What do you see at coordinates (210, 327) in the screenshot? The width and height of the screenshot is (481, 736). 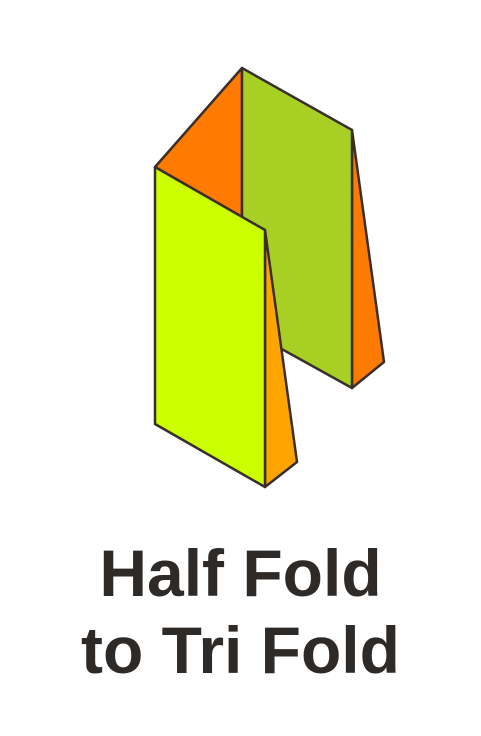 I see `front-panel` at bounding box center [210, 327].